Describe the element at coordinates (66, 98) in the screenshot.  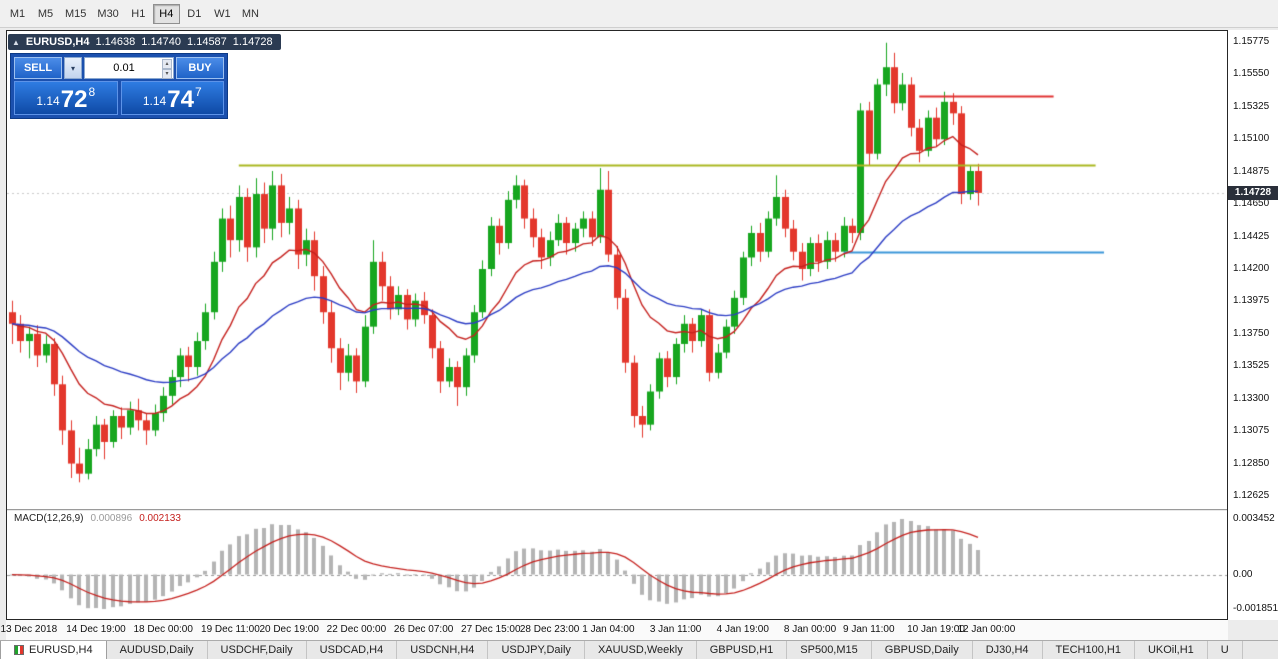
I see `sell-price-button: 1.14 72 8` at that location.